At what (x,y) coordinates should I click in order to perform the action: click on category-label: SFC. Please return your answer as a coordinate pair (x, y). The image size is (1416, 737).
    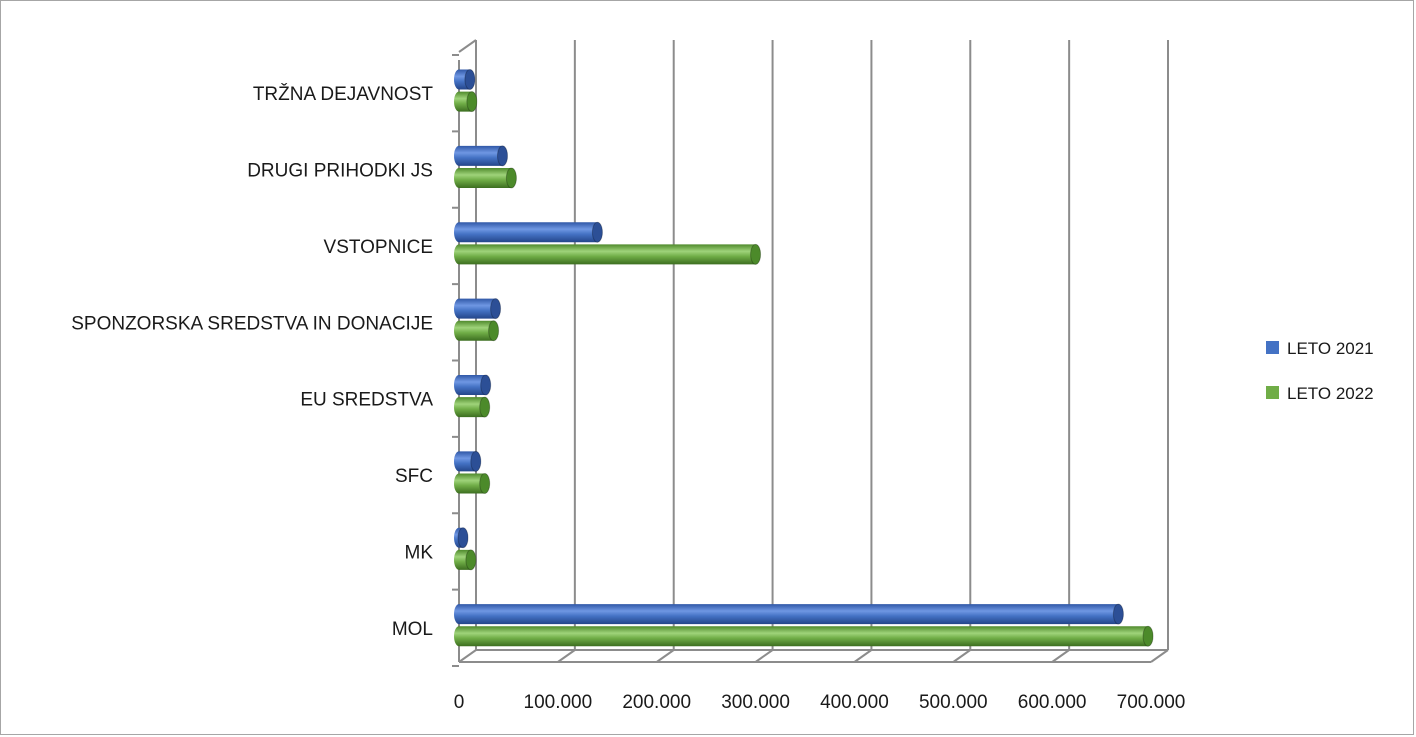
    Looking at the image, I should click on (414, 476).